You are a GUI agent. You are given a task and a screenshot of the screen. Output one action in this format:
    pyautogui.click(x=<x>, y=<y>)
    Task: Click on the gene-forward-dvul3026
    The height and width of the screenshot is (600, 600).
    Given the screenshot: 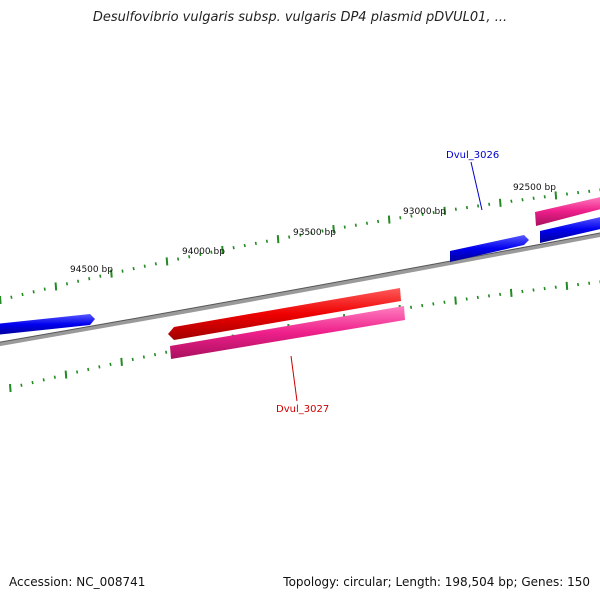 What is the action you would take?
    pyautogui.click(x=489, y=248)
    